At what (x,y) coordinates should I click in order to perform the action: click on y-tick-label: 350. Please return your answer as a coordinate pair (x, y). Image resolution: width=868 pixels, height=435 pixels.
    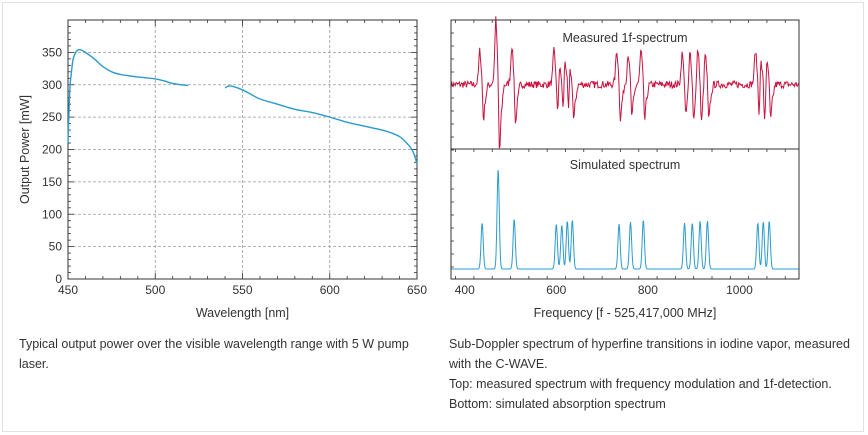
    Looking at the image, I should click on (52, 52).